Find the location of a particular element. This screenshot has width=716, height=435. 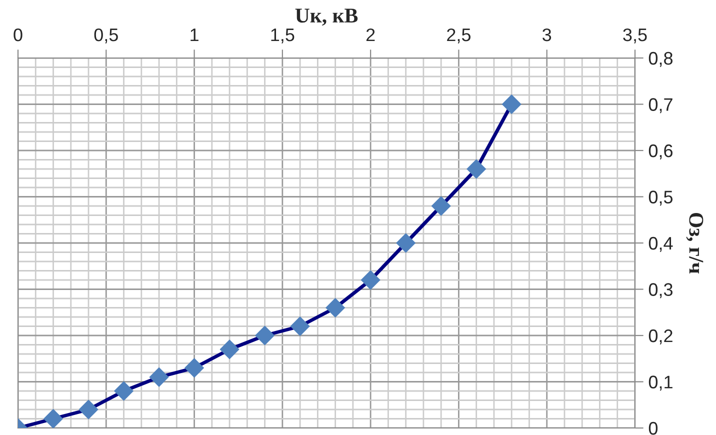

x-tick-label: 2,5 is located at coordinates (459, 36).